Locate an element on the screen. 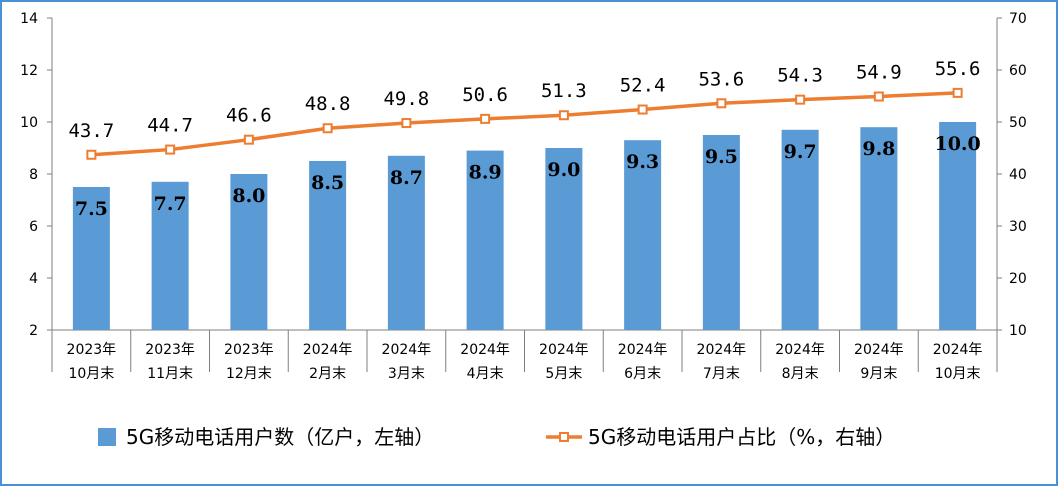  bar-value-label: 10.0 is located at coordinates (957, 144).